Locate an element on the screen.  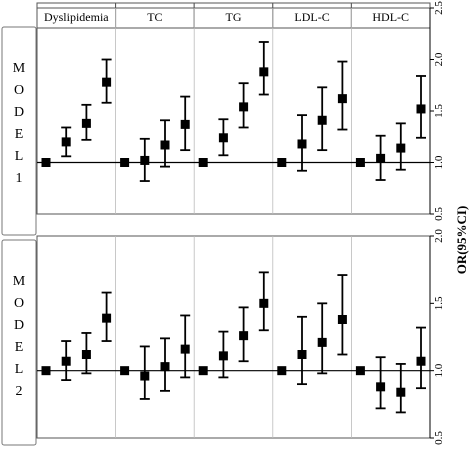
model-label-boxes: M O D E L 1 M O D E L 2 is located at coordinates (19, 236).